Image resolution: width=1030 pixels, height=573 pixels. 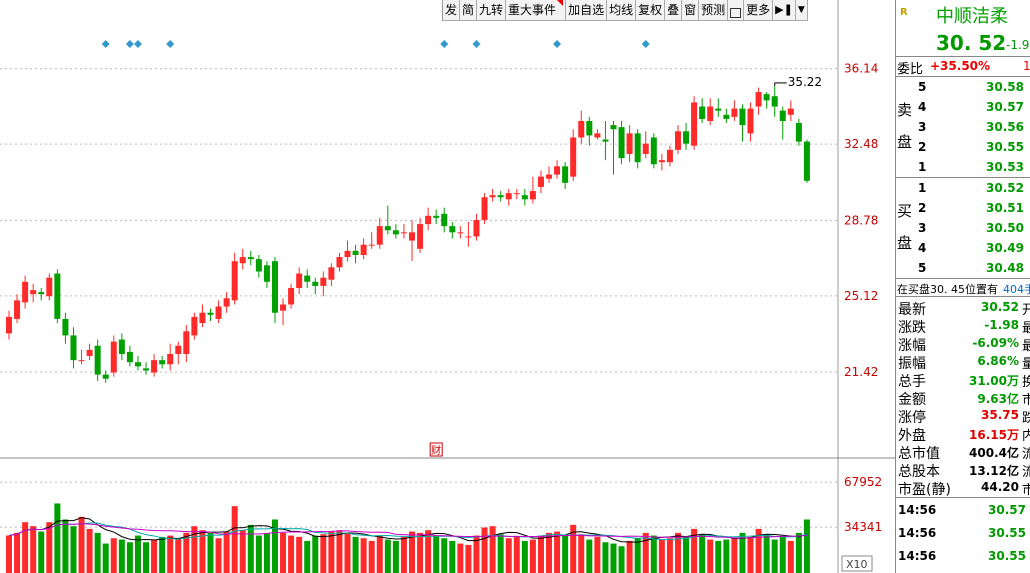 What do you see at coordinates (905, 243) in the screenshot?
I see `buy-label-2: 盘` at bounding box center [905, 243].